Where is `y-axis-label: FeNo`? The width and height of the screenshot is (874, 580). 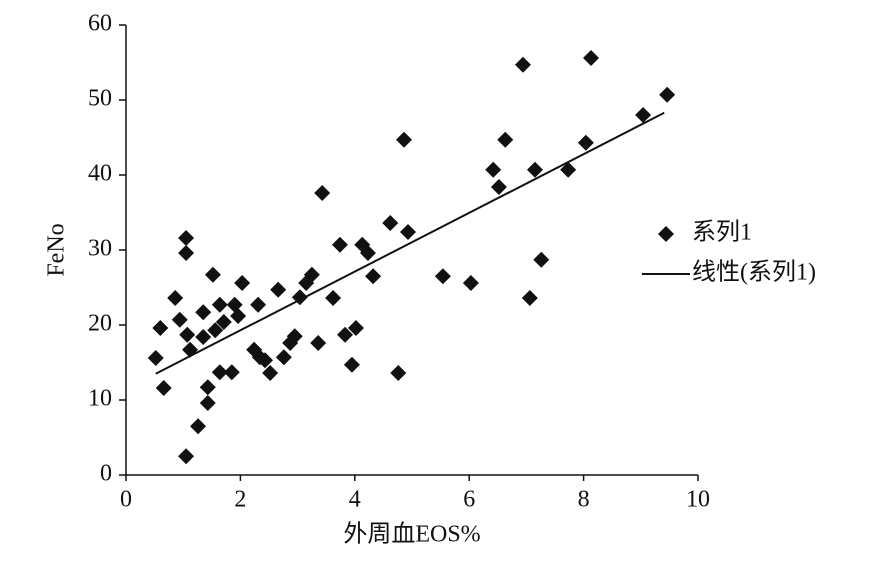
y-axis-label: FeNo is located at coordinates (57, 249).